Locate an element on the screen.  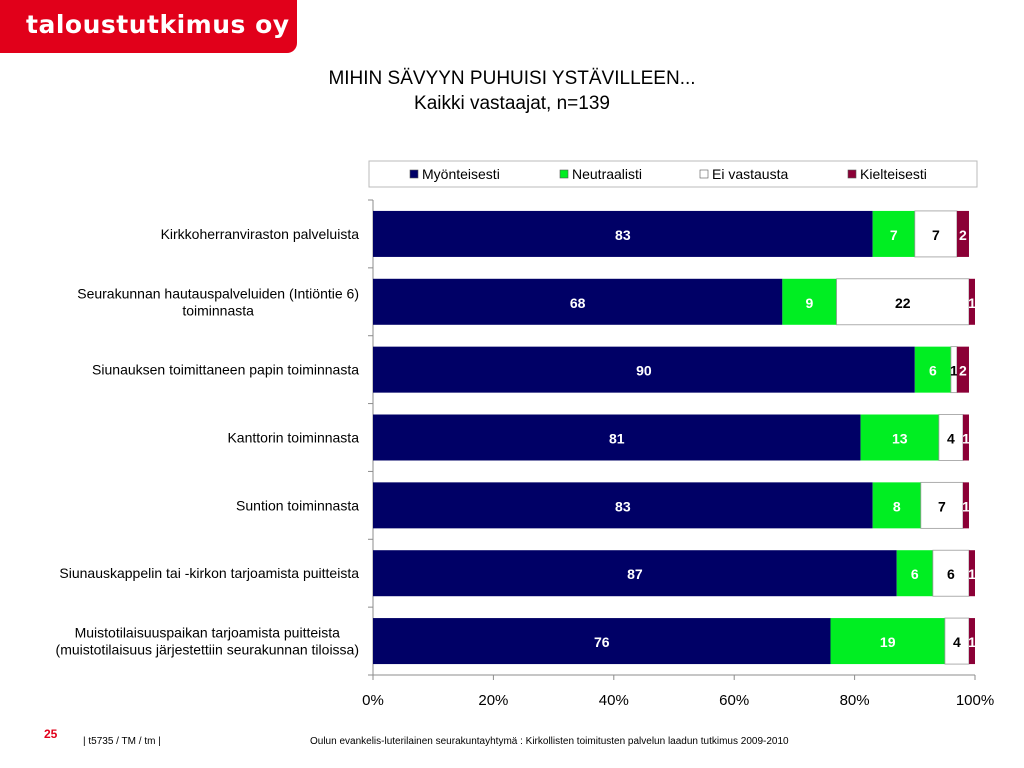
x-tick-label: 100% is located at coordinates (975, 700).